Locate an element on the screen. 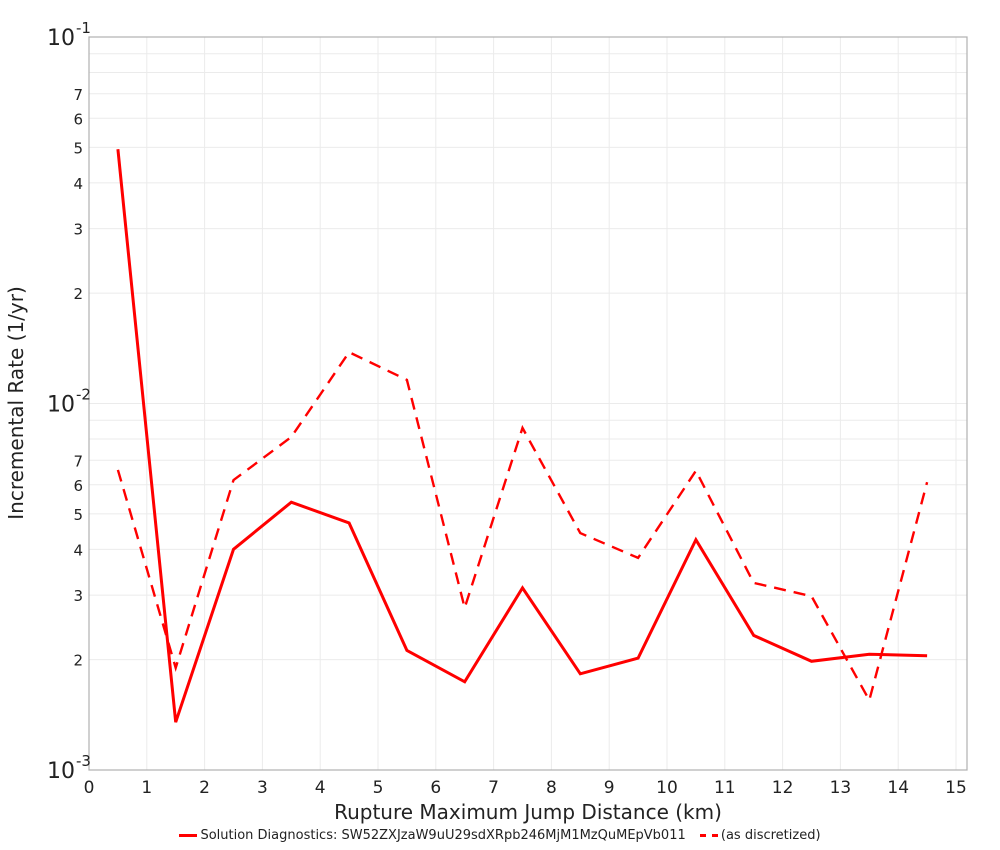 The width and height of the screenshot is (1000, 850). x-axis-label: Rupture Maximum Jump Distance (km) is located at coordinates (528, 812).